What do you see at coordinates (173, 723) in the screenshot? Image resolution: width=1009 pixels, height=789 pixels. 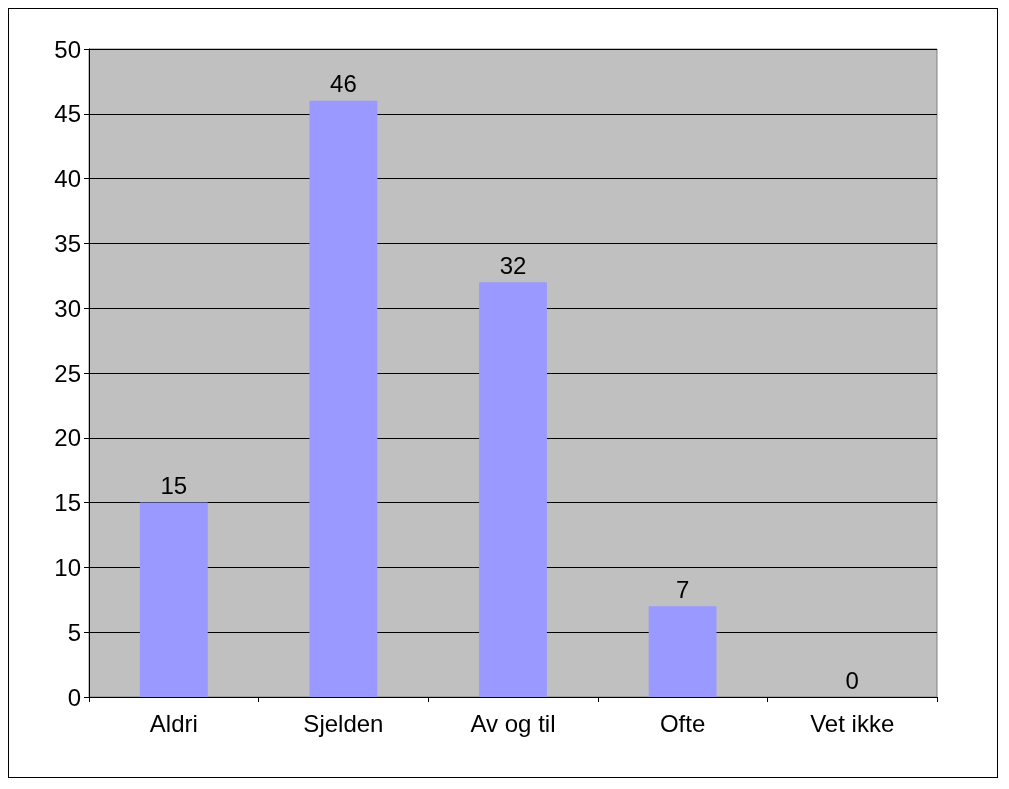 I see `x-tick-label: Aldri` at bounding box center [173, 723].